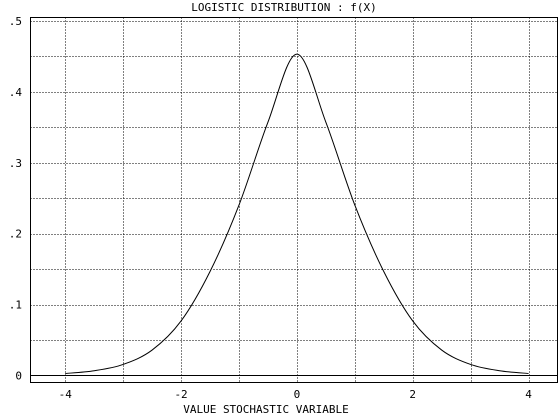 Image resolution: width=559 pixels, height=417 pixels. Describe the element at coordinates (266, 409) in the screenshot. I see `x-axis-label: VALUE STOCHASTIC VARIABLE` at that location.